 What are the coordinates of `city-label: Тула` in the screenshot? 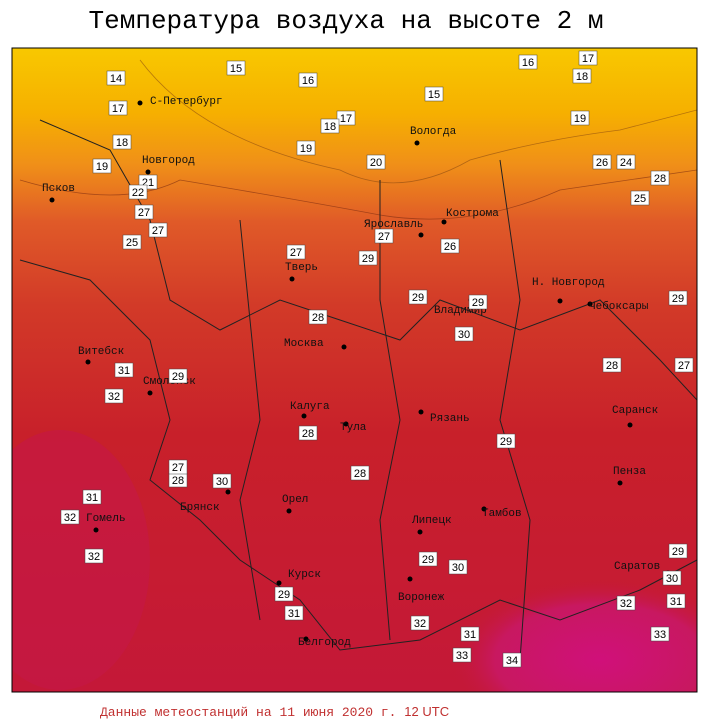 It's located at (353, 428).